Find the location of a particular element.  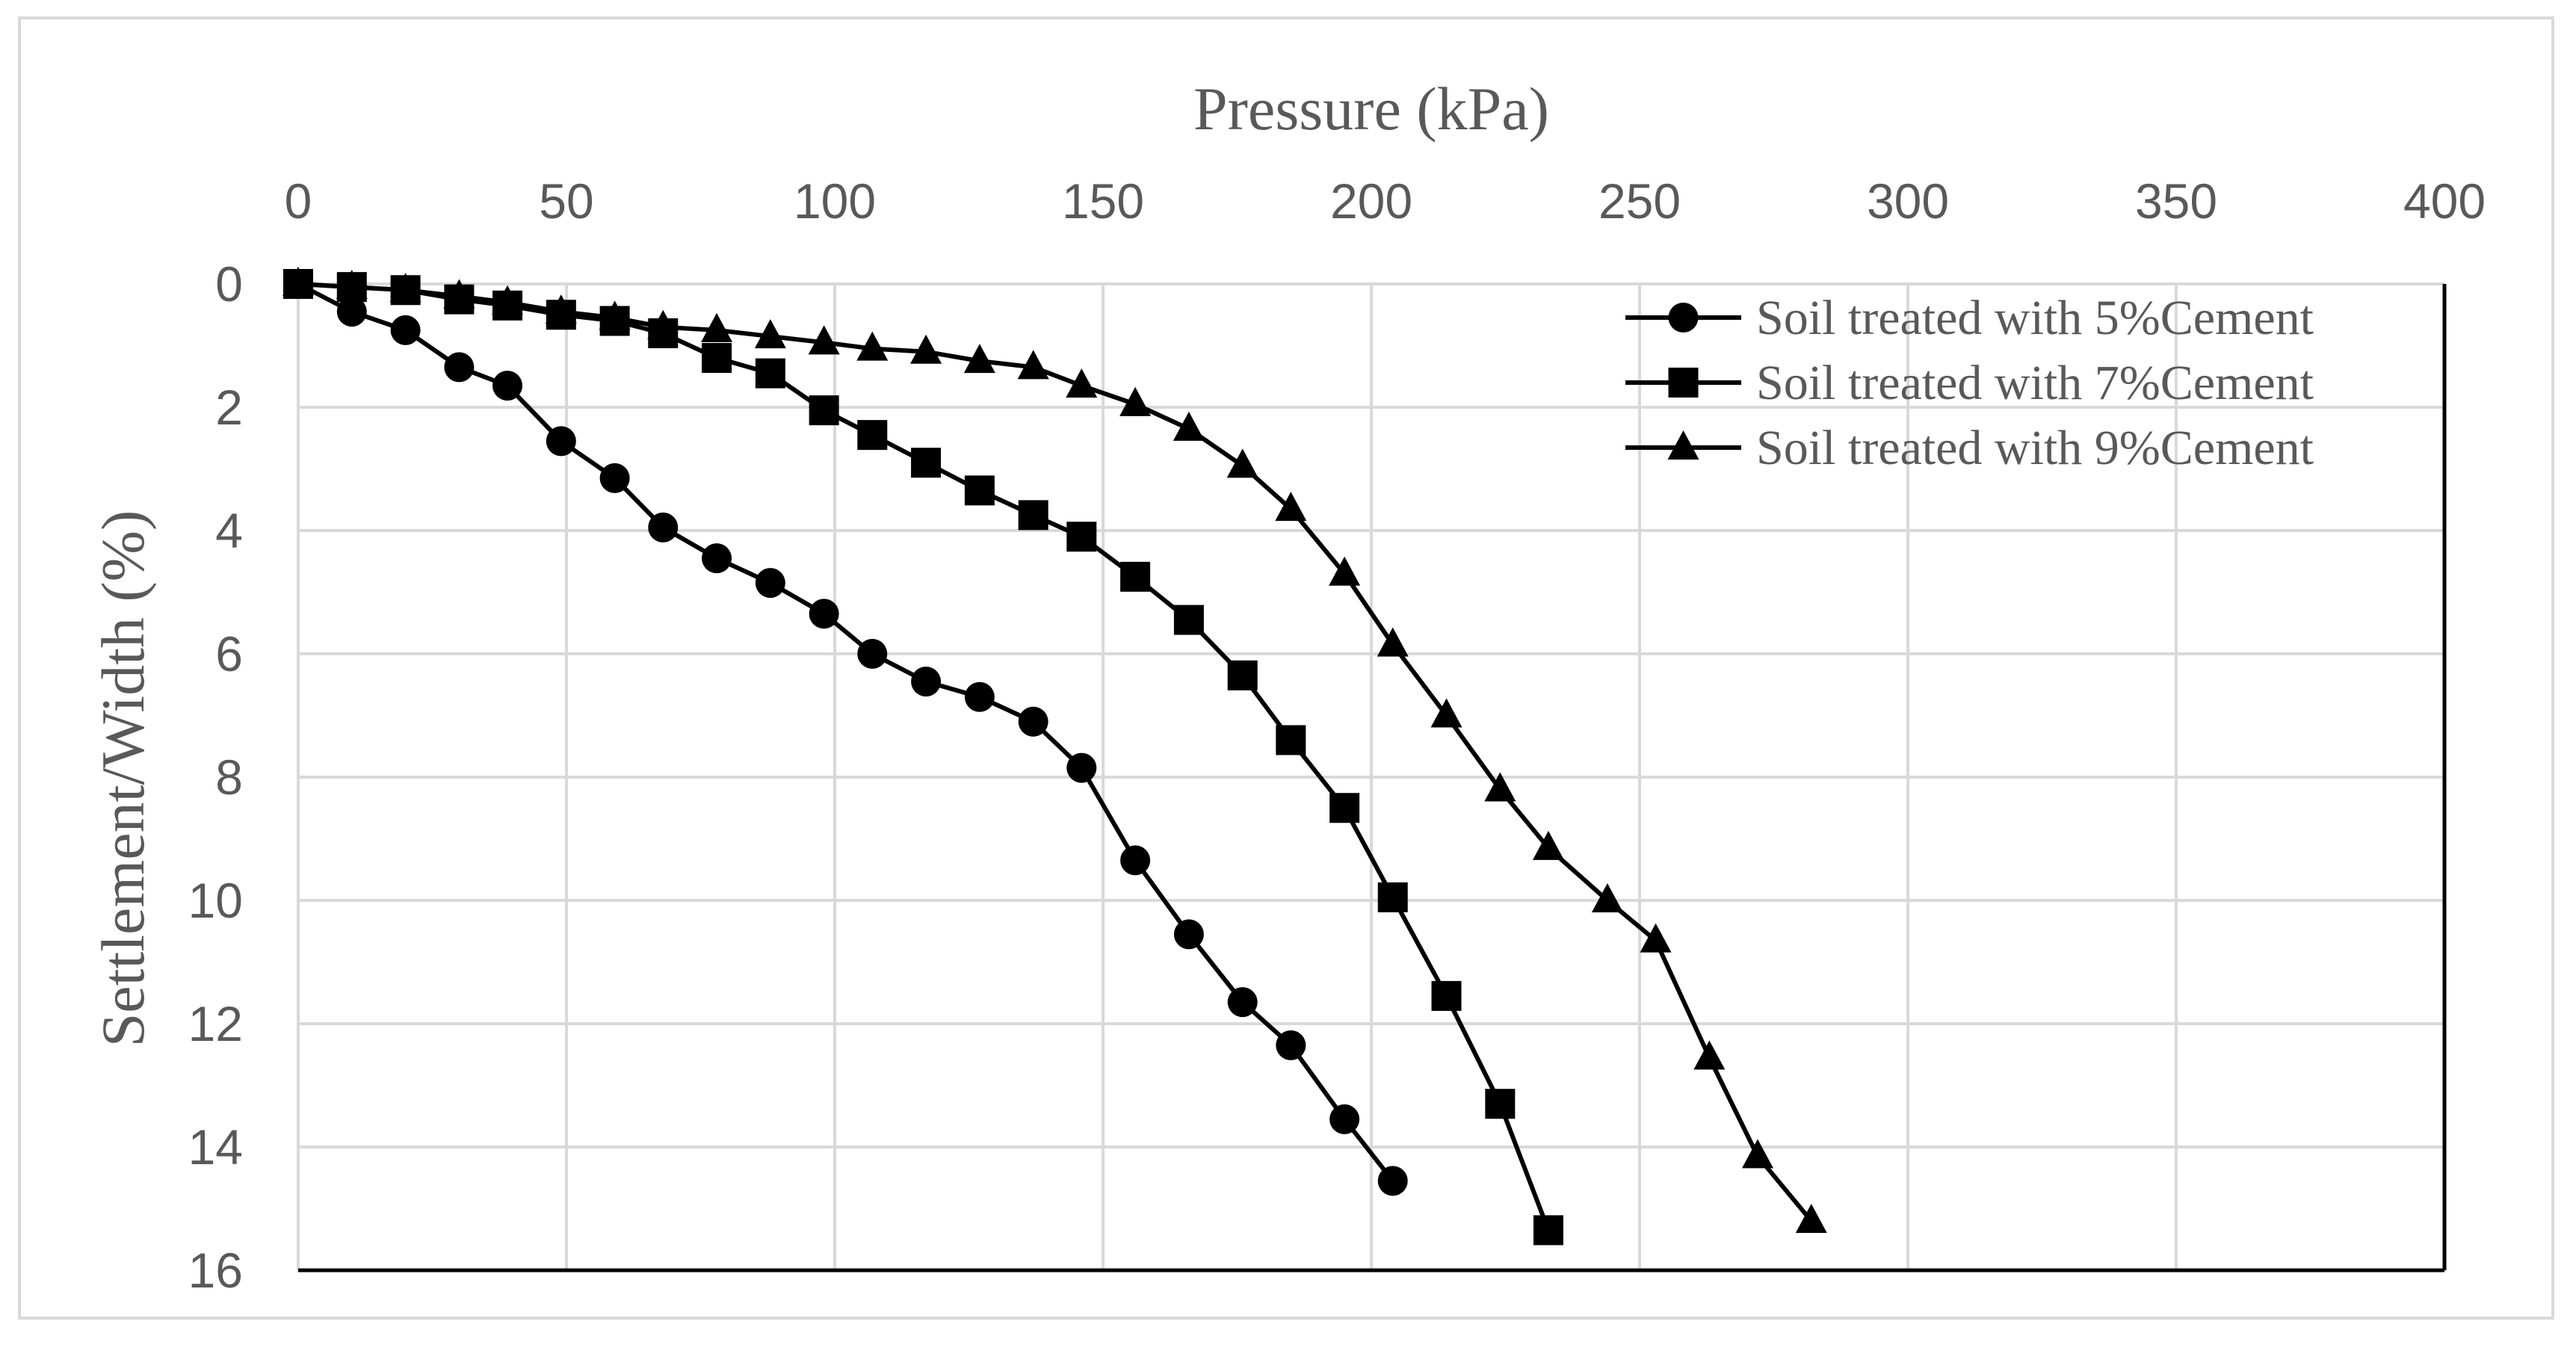

x-tick-label: 50 is located at coordinates (566, 201).